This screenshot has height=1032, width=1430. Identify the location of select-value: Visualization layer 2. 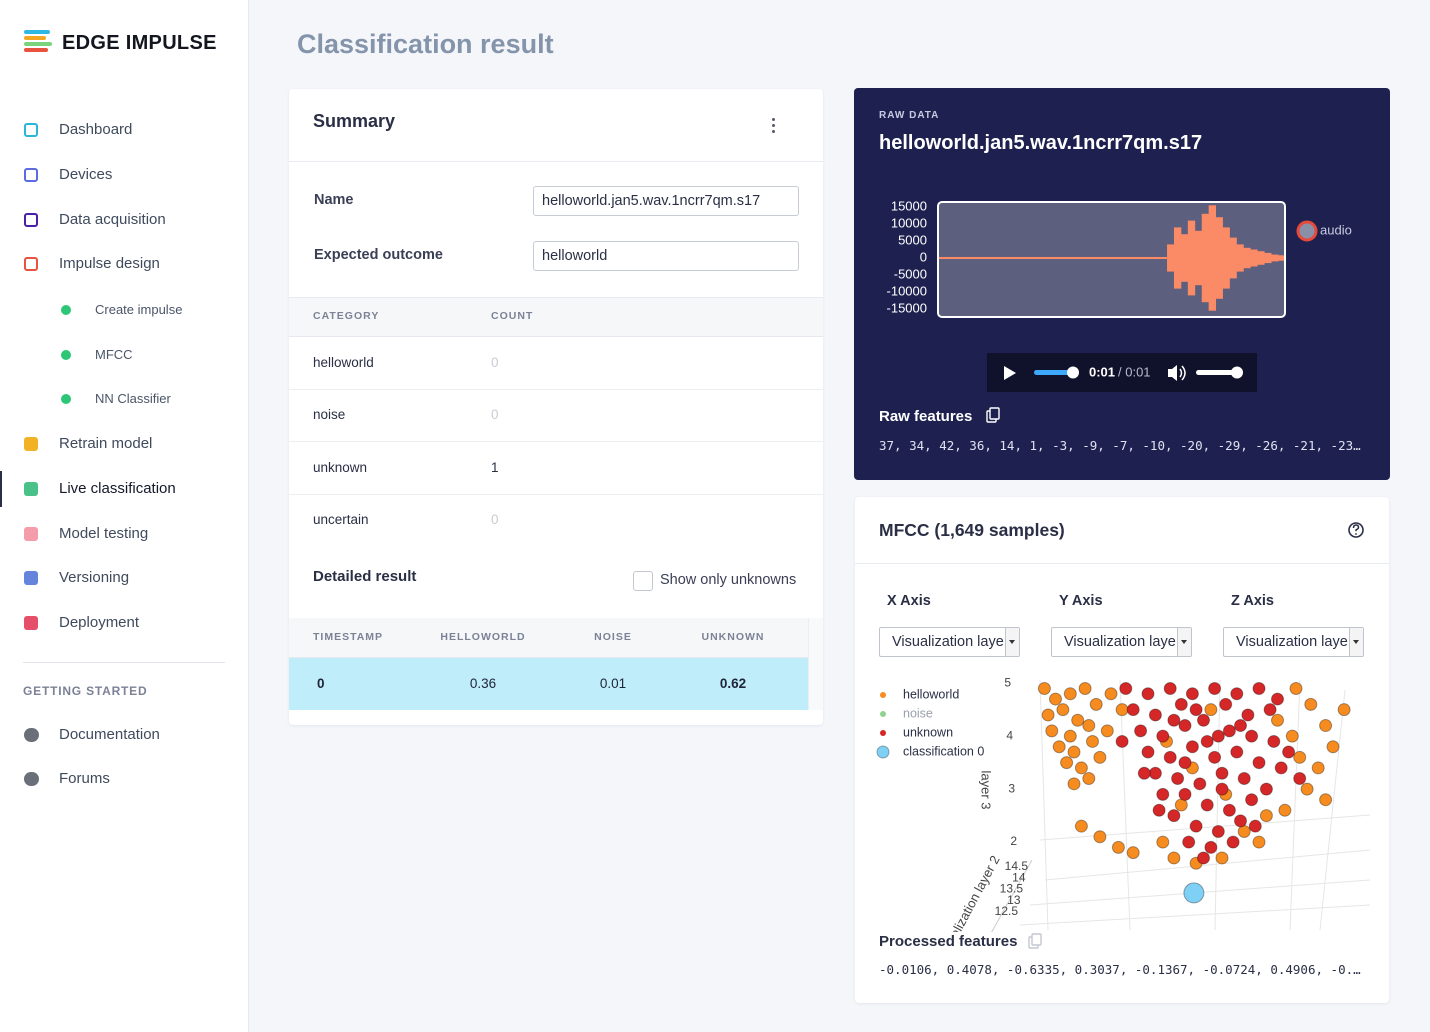
(1120, 642).